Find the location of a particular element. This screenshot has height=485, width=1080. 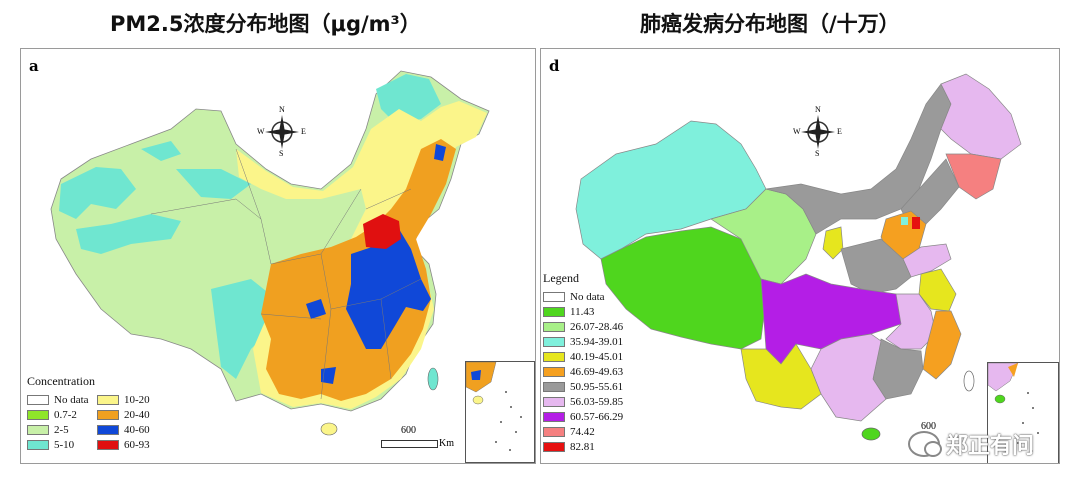

legend-label: 40.19-45.01 is located at coordinates (597, 356).